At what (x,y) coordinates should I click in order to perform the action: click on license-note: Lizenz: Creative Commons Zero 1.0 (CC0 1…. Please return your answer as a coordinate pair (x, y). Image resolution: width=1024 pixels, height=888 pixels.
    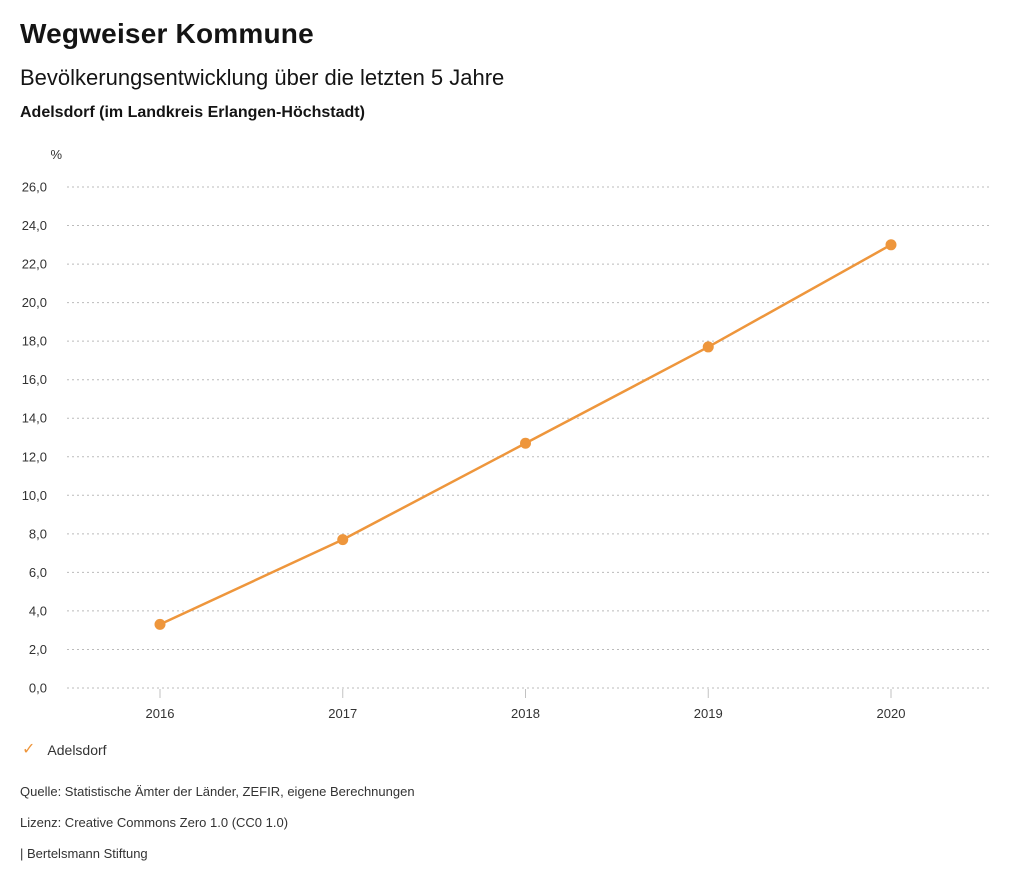
    Looking at the image, I should click on (154, 822).